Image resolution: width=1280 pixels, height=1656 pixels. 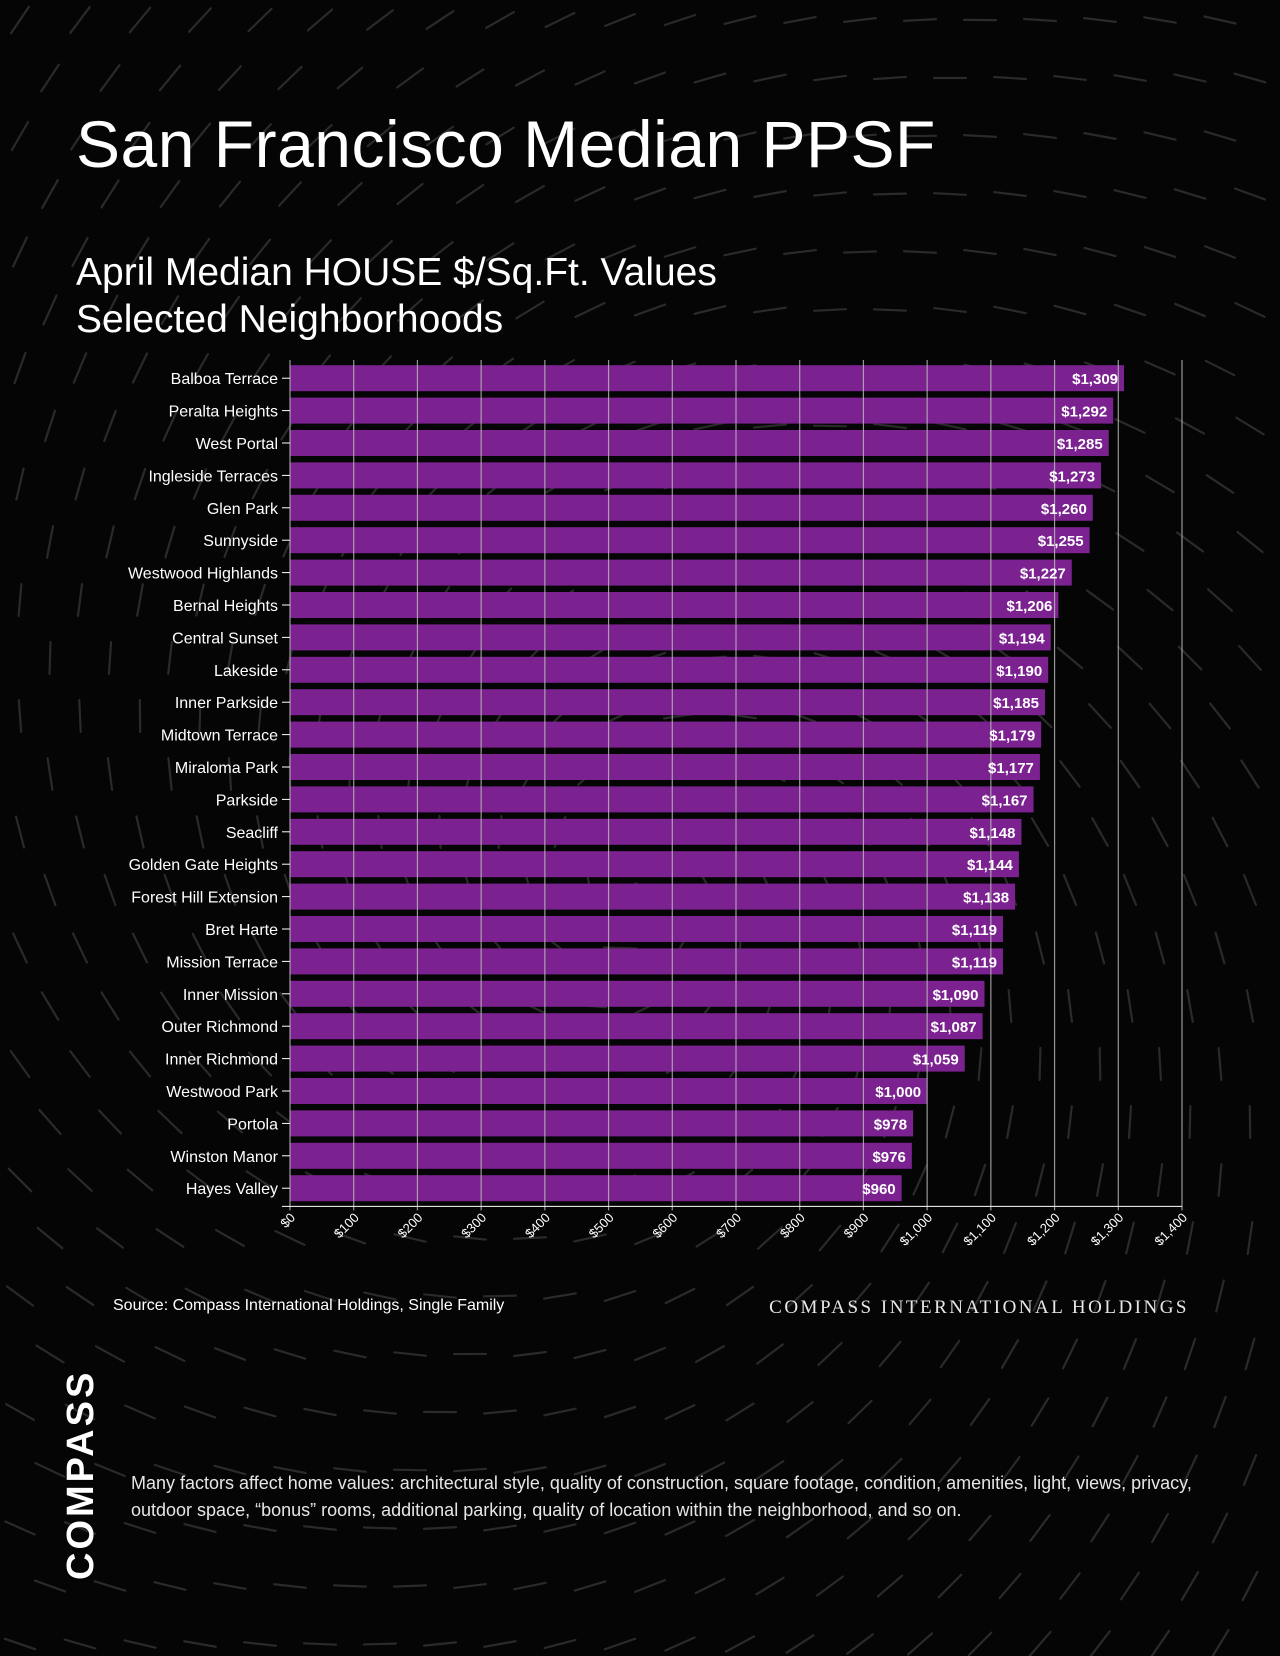 I want to click on data-label: $1,285, so click(x=1080, y=444).